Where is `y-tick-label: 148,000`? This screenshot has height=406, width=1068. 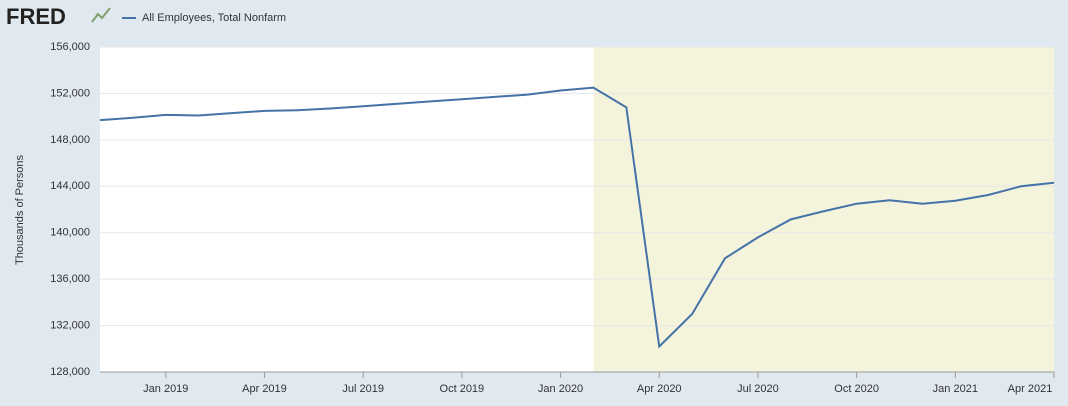
y-tick-label: 148,000 is located at coordinates (70, 140).